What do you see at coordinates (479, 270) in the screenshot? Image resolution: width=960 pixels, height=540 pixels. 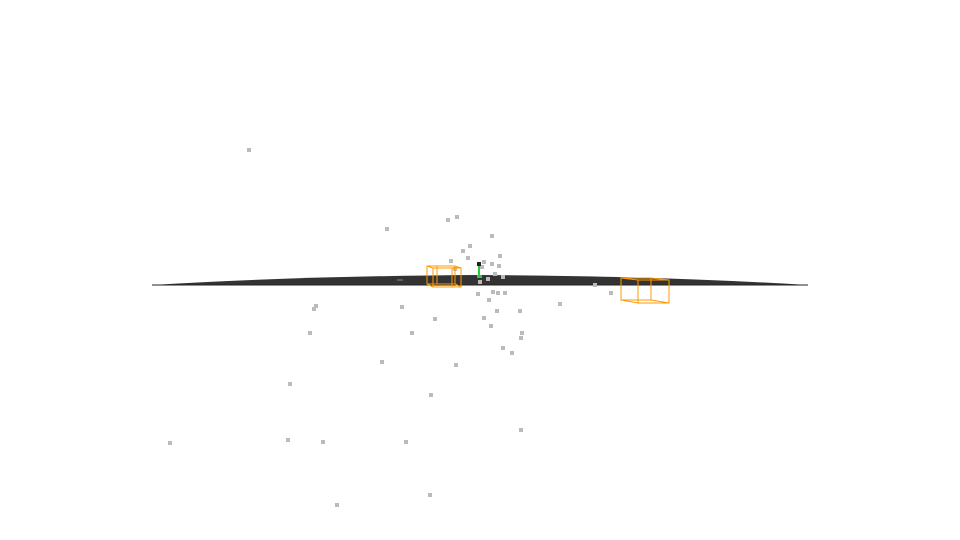 I see `robot-marker-icon` at bounding box center [479, 270].